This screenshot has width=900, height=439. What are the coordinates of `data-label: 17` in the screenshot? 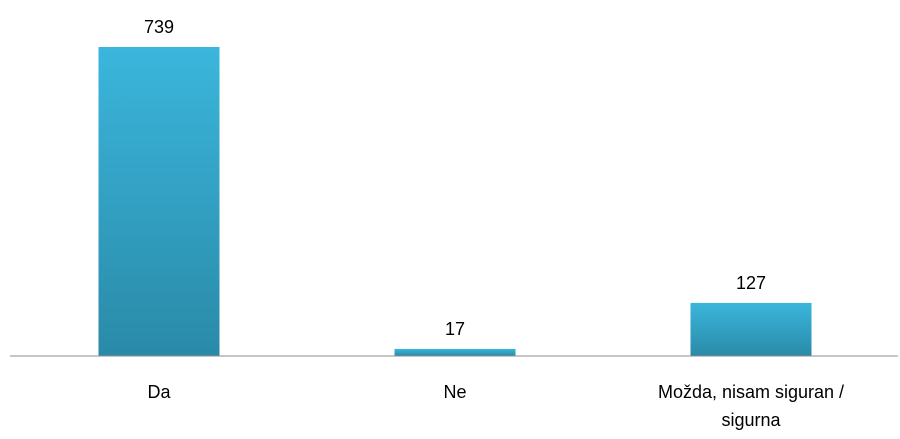 It's located at (455, 329).